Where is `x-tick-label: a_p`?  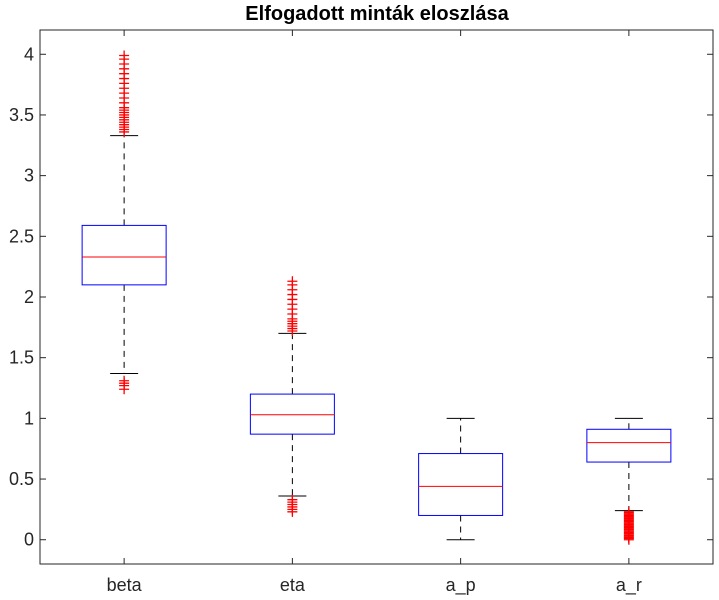 x-tick-label: a_p is located at coordinates (461, 585).